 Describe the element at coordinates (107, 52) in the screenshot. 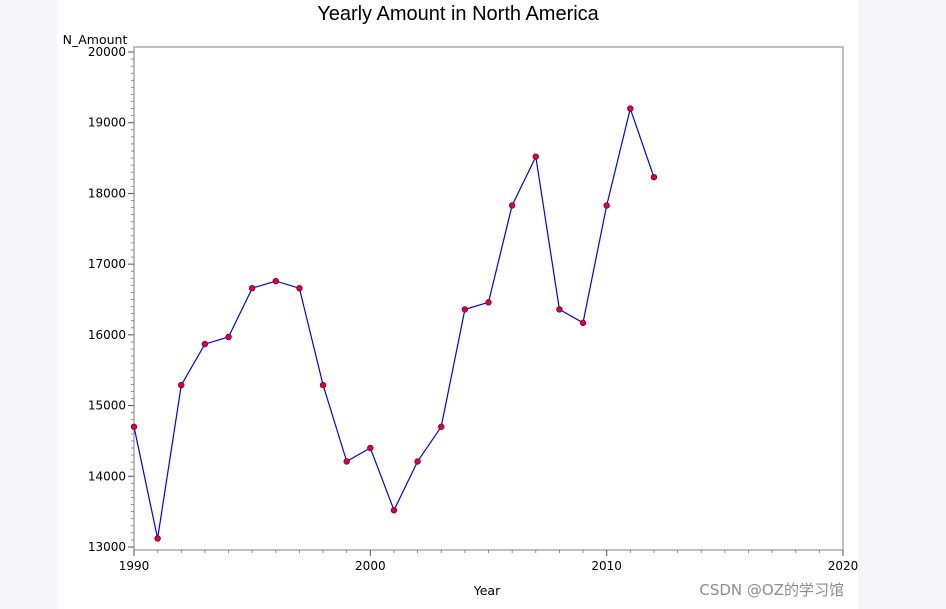

I see `y-tick-label: 20000` at that location.